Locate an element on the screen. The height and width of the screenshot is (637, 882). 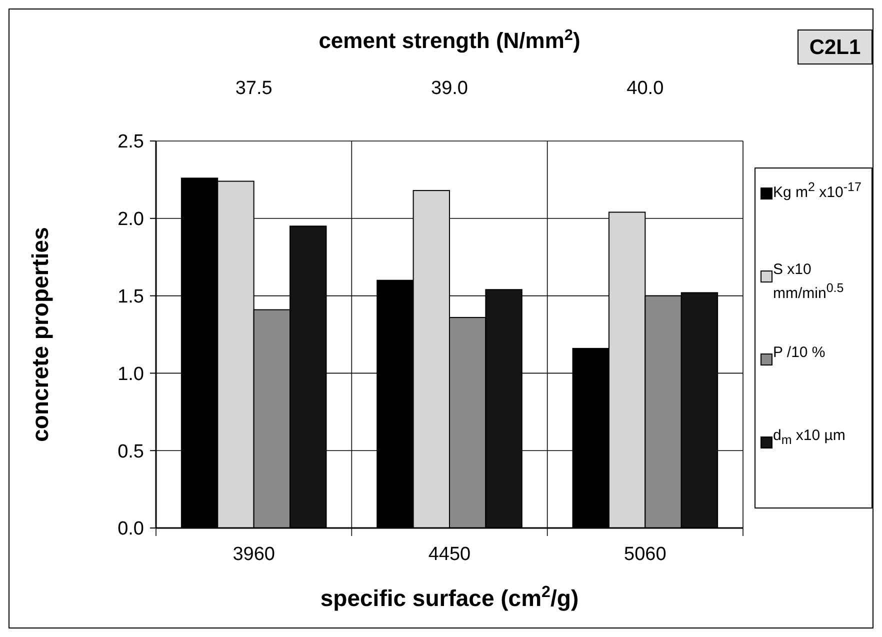
y-tick-label: 2.0 is located at coordinates (131, 219).